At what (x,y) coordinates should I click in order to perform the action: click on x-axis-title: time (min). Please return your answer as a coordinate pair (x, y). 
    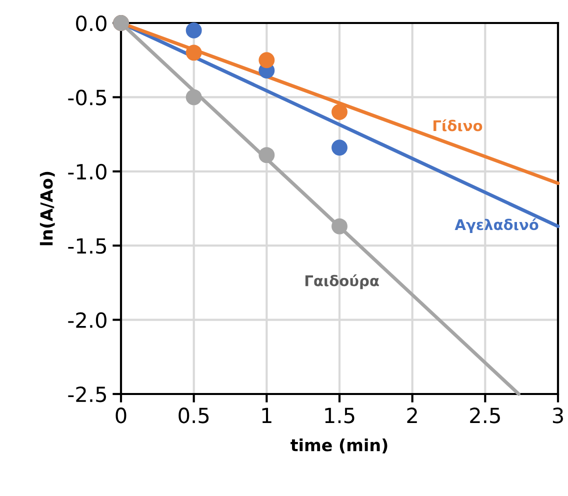
    Looking at the image, I should click on (339, 446).